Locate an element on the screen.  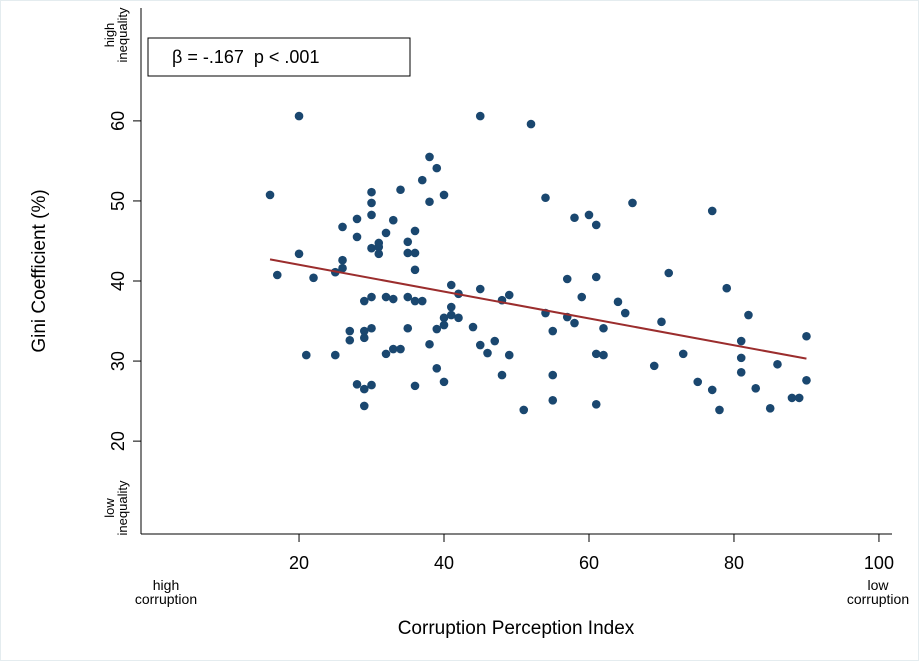
annotation-box is located at coordinates (279, 57).